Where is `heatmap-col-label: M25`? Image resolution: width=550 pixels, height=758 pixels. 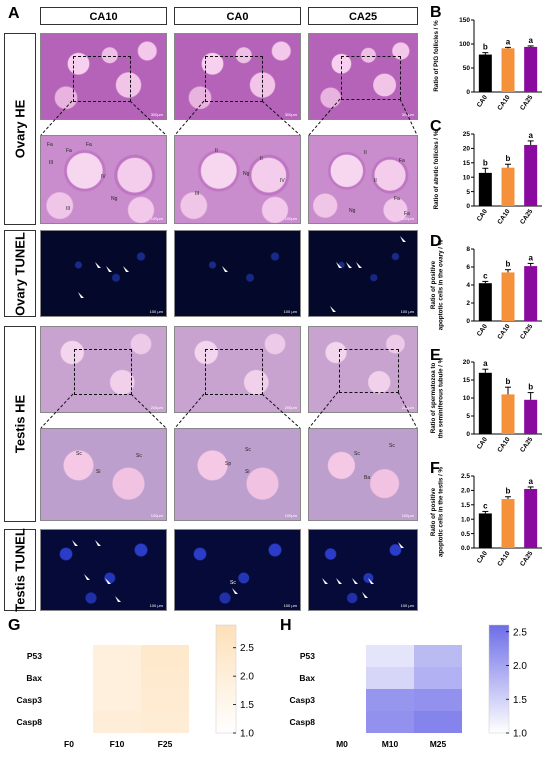
heatmap-col-label: M25 is located at coordinates (438, 744).